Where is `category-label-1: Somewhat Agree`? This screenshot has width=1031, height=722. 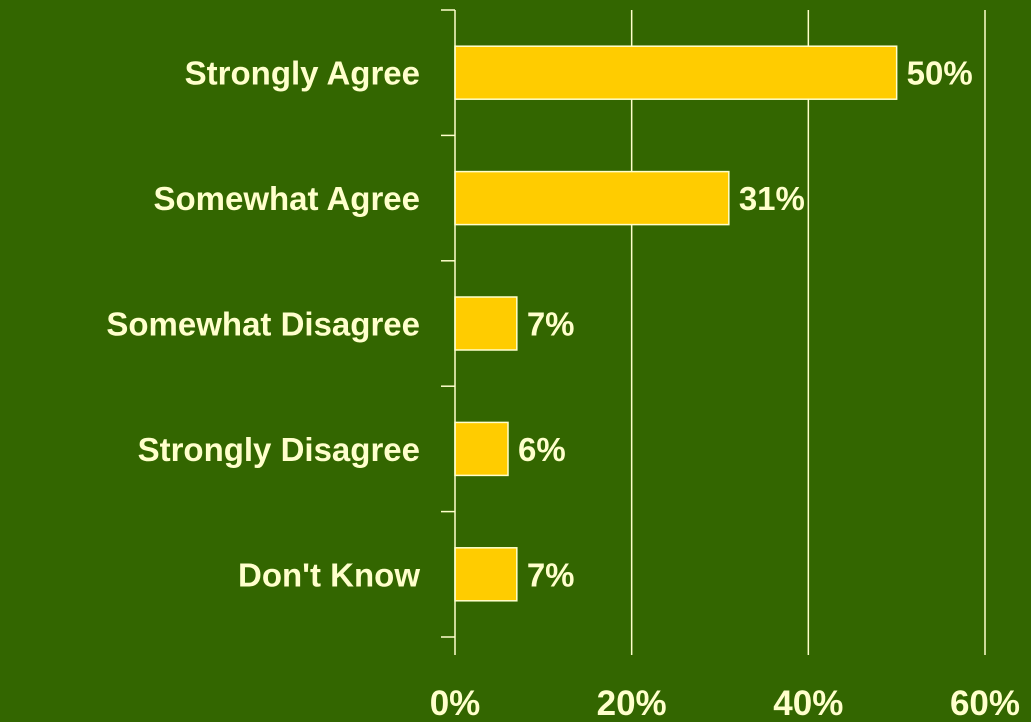 category-label-1: Somewhat Agree is located at coordinates (286, 198).